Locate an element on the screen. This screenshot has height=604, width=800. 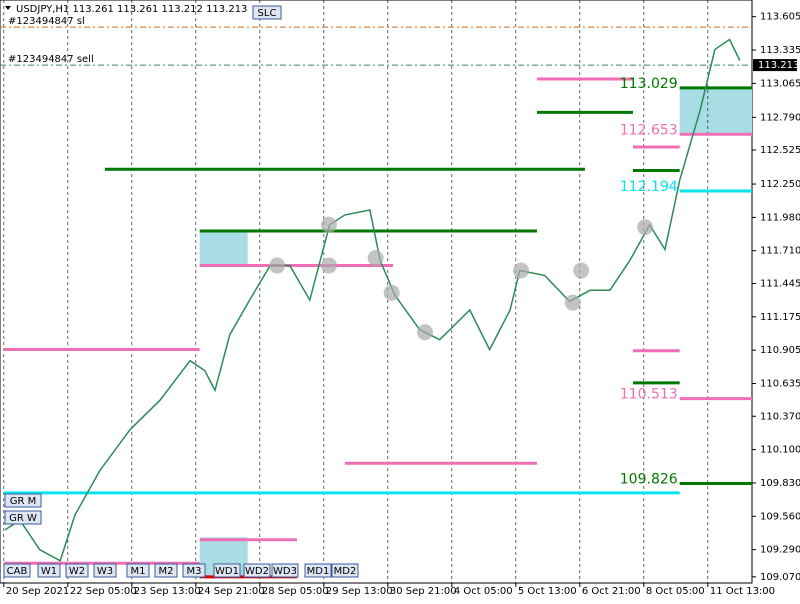
y-tick-label: 111.710 is located at coordinates (780, 251).